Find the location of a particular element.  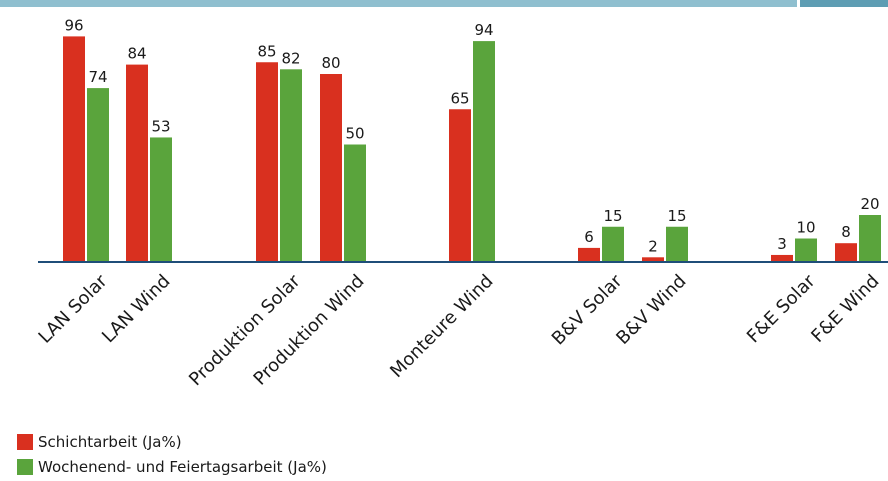

category-tick-label: B&V Wind is located at coordinates (651, 310).